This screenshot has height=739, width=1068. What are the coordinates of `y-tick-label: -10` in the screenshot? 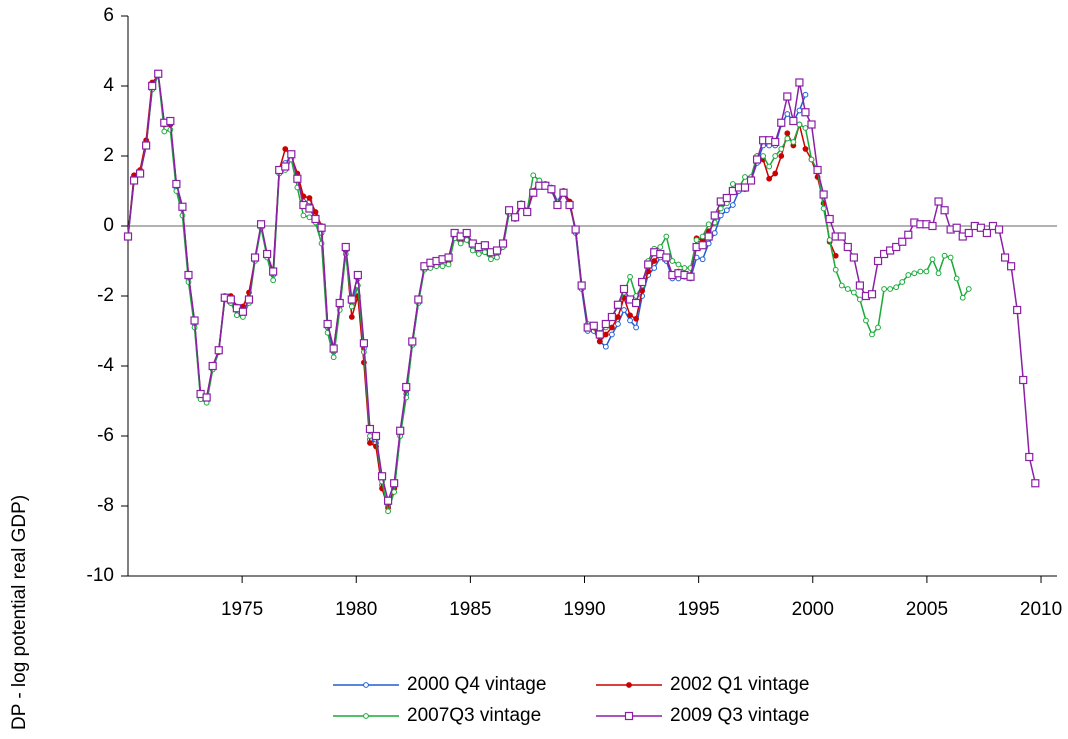 It's located at (100, 575).